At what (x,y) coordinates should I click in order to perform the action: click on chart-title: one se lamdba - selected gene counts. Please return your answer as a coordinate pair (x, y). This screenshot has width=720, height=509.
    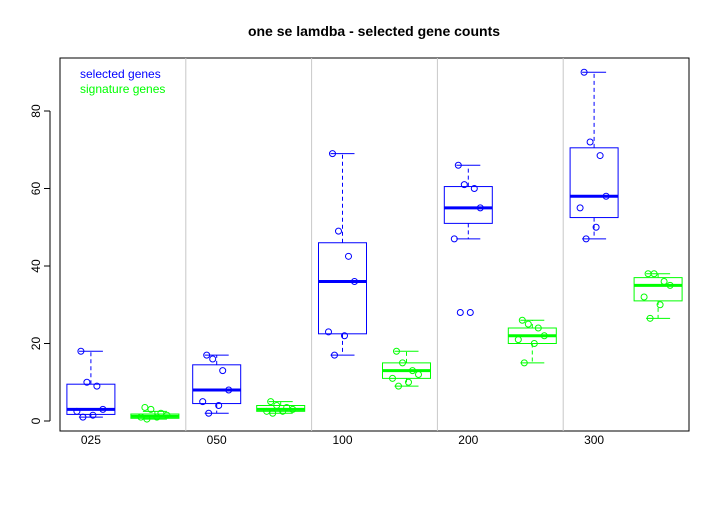
    Looking at the image, I should click on (374, 31).